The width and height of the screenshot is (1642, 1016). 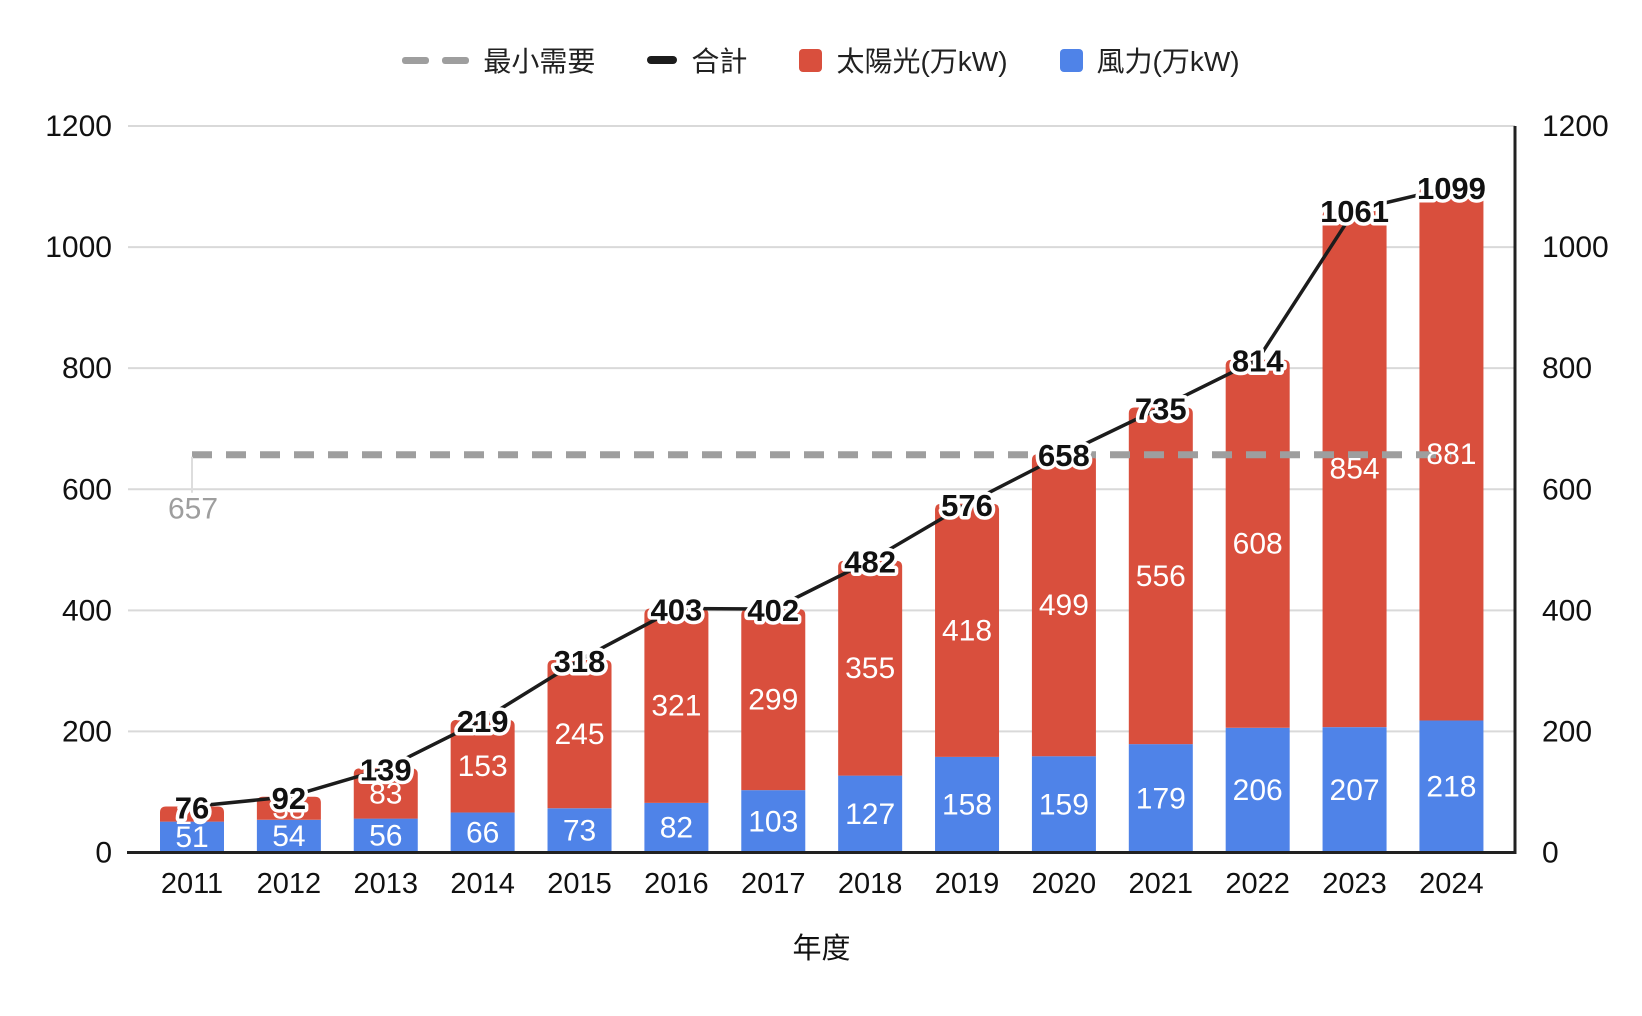 I want to click on bar-solar-2019, so click(x=967, y=630).